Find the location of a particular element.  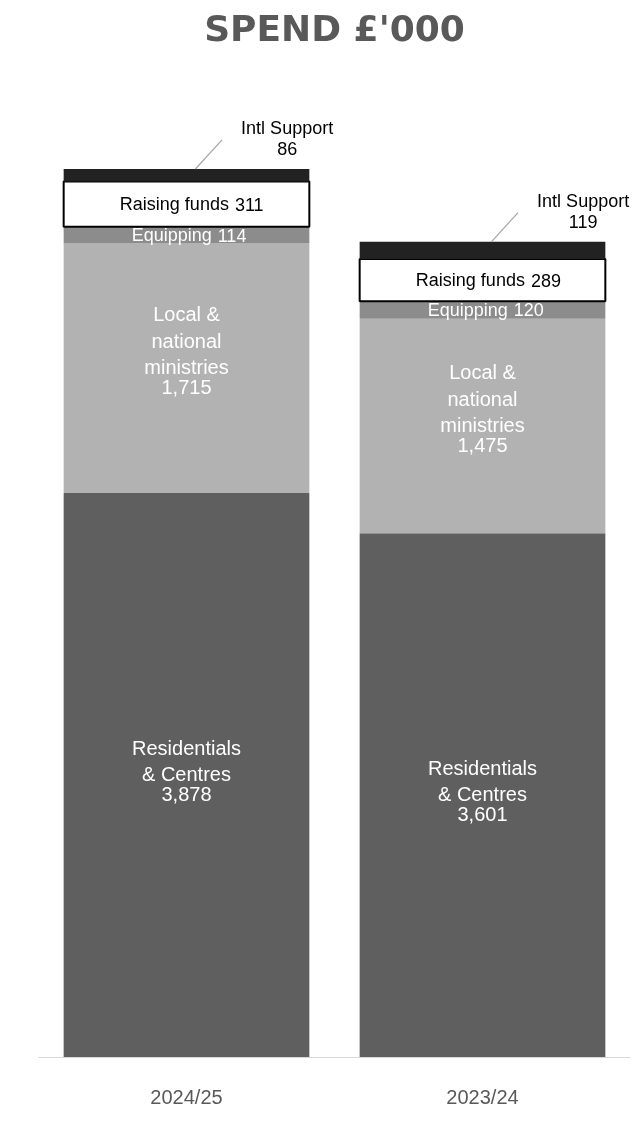

data-label: 1,475 is located at coordinates (482, 444).